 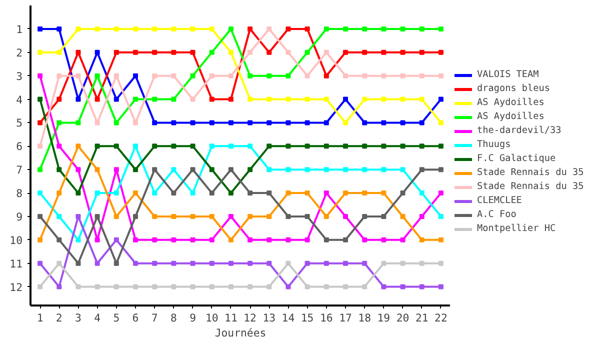 I want to click on y-tick-label: 8, so click(x=19, y=193).